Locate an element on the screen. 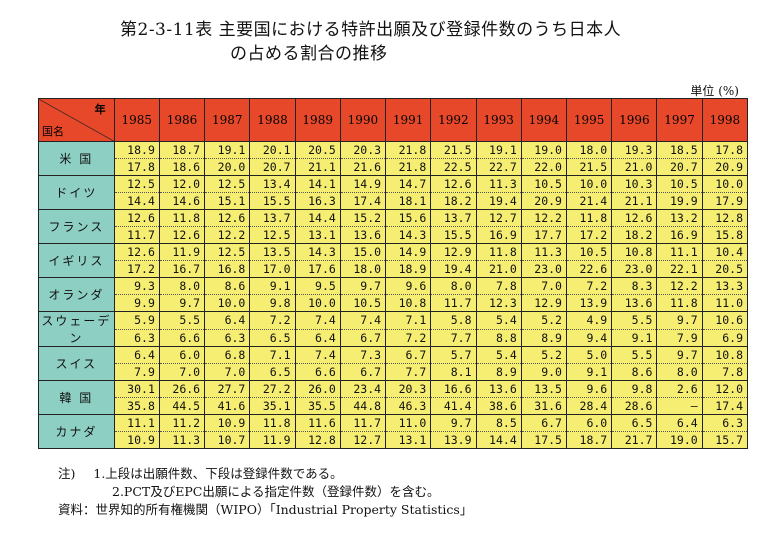 This screenshot has width=781, height=540. registration-cell: 28.4 is located at coordinates (589, 406).